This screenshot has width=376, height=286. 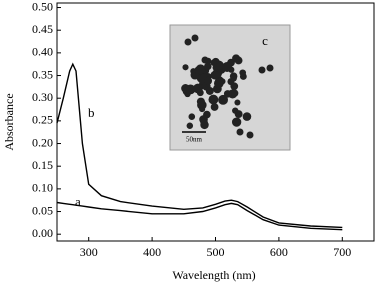 I want to click on series-label: a, so click(x=78, y=201).